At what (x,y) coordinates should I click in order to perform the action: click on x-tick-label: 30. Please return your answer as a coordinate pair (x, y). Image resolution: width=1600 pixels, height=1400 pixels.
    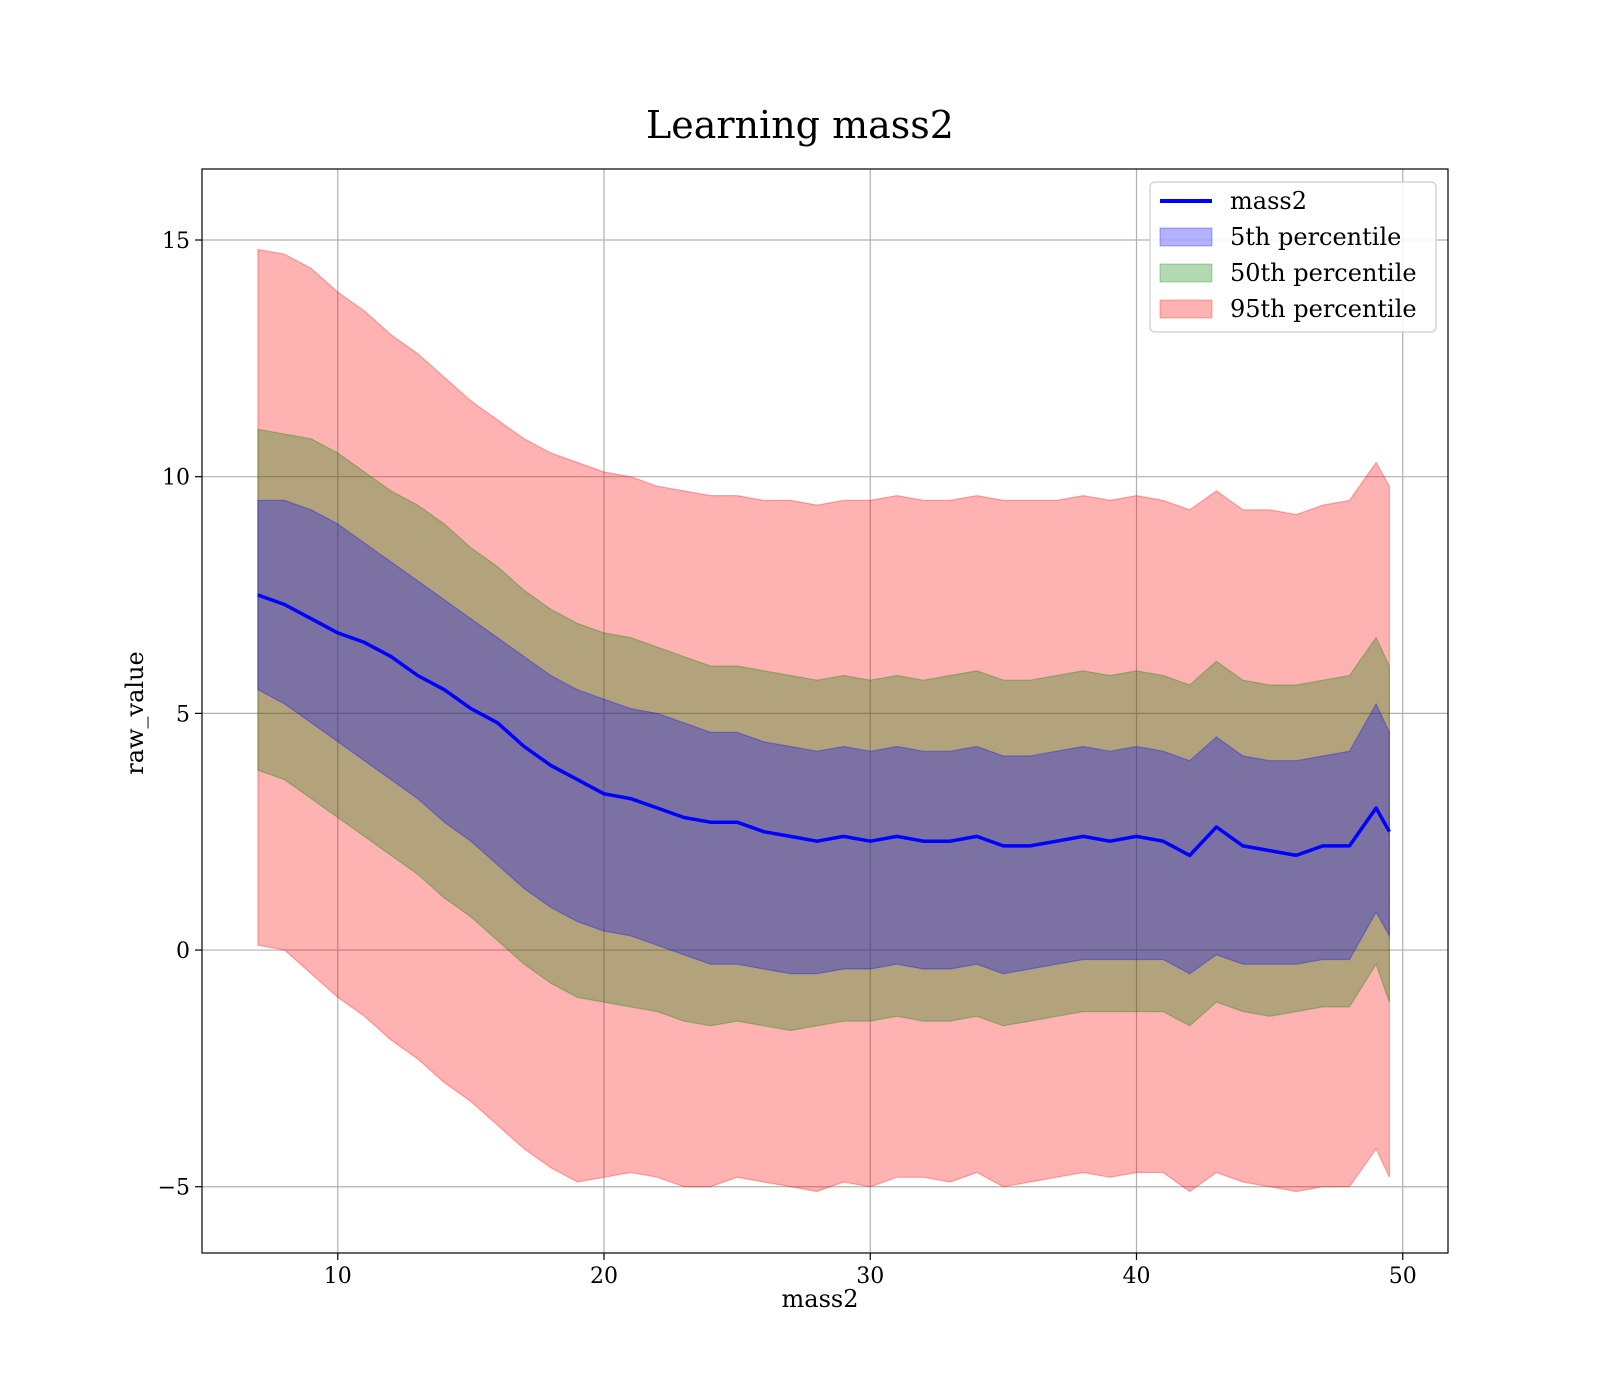
    Looking at the image, I should click on (870, 1276).